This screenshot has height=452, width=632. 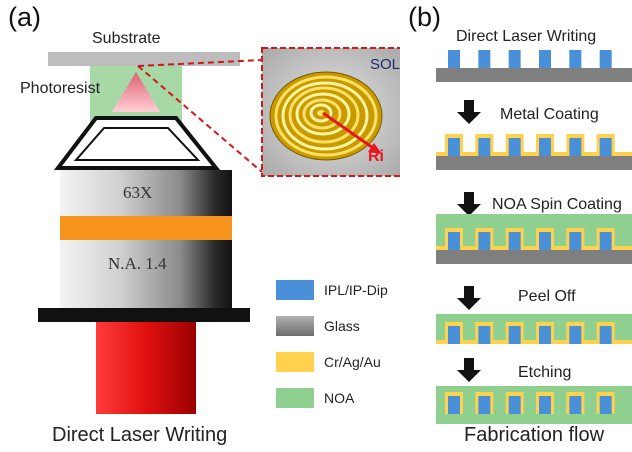 I want to click on legend-label: IPL/IP-Dip, so click(x=356, y=290).